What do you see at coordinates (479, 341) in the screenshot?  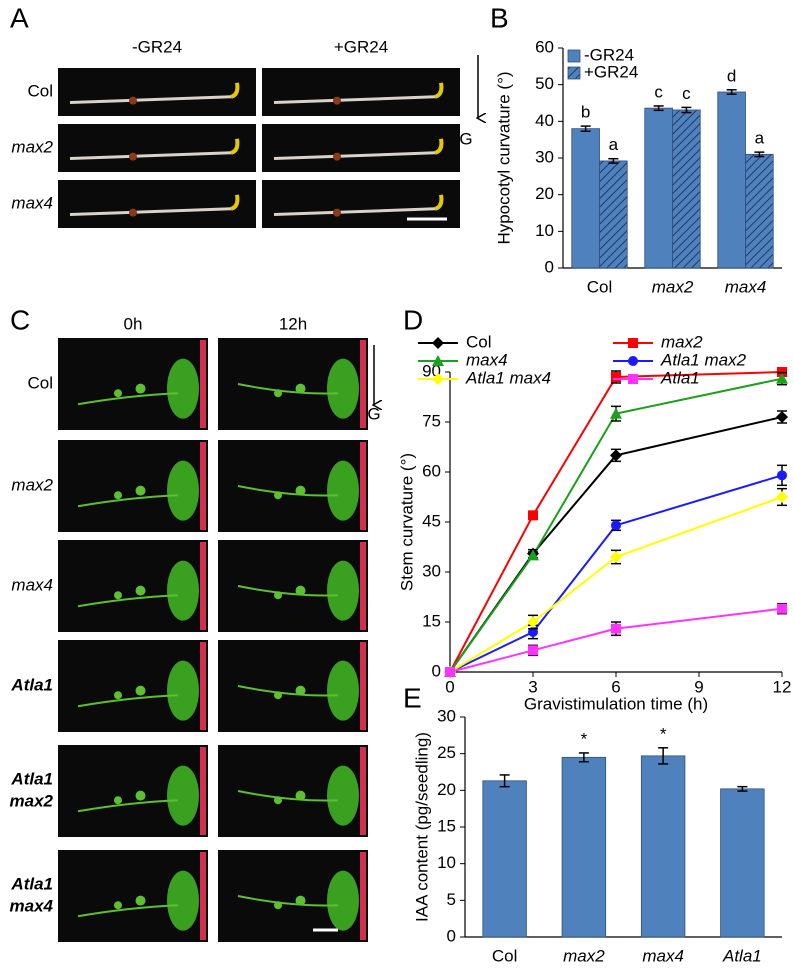 I see `legend-label: Col` at bounding box center [479, 341].